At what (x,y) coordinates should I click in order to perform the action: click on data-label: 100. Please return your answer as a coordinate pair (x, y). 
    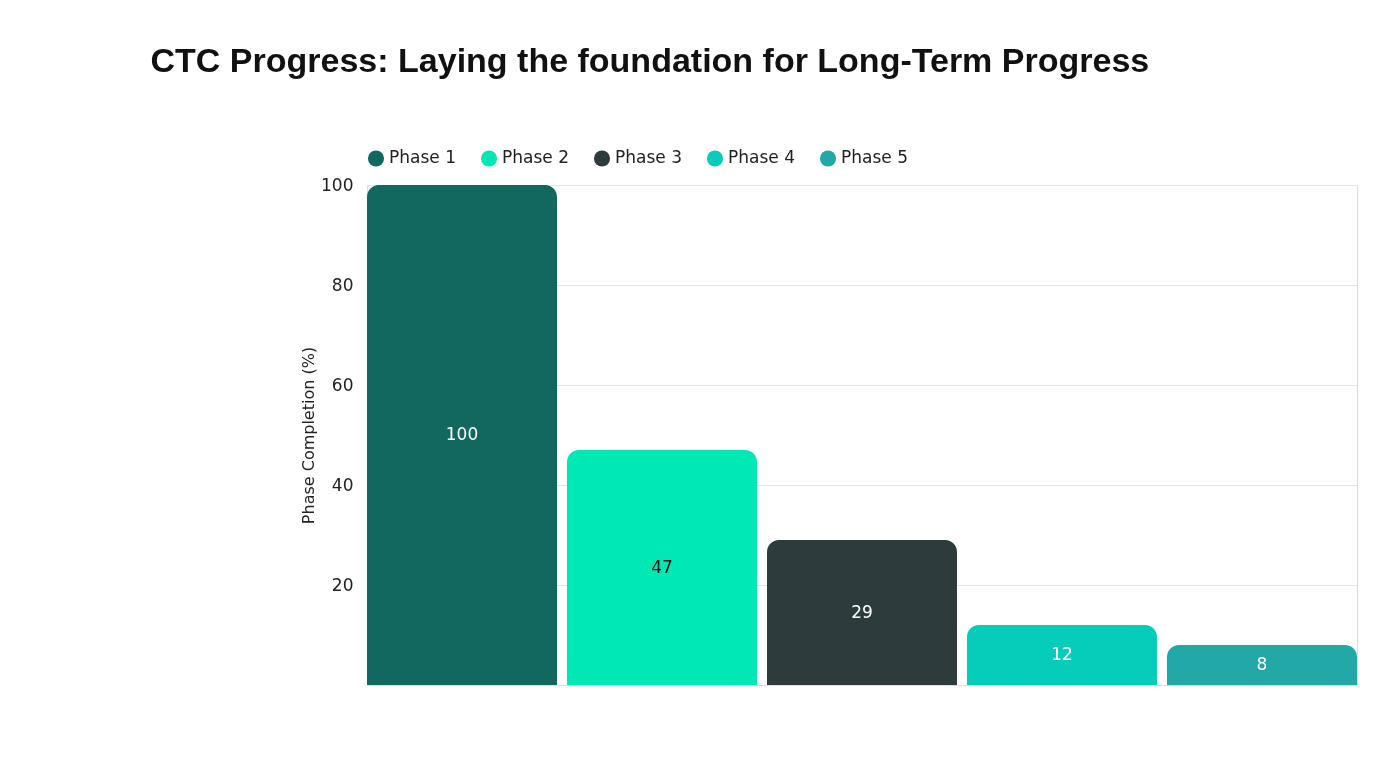
    Looking at the image, I should click on (462, 434).